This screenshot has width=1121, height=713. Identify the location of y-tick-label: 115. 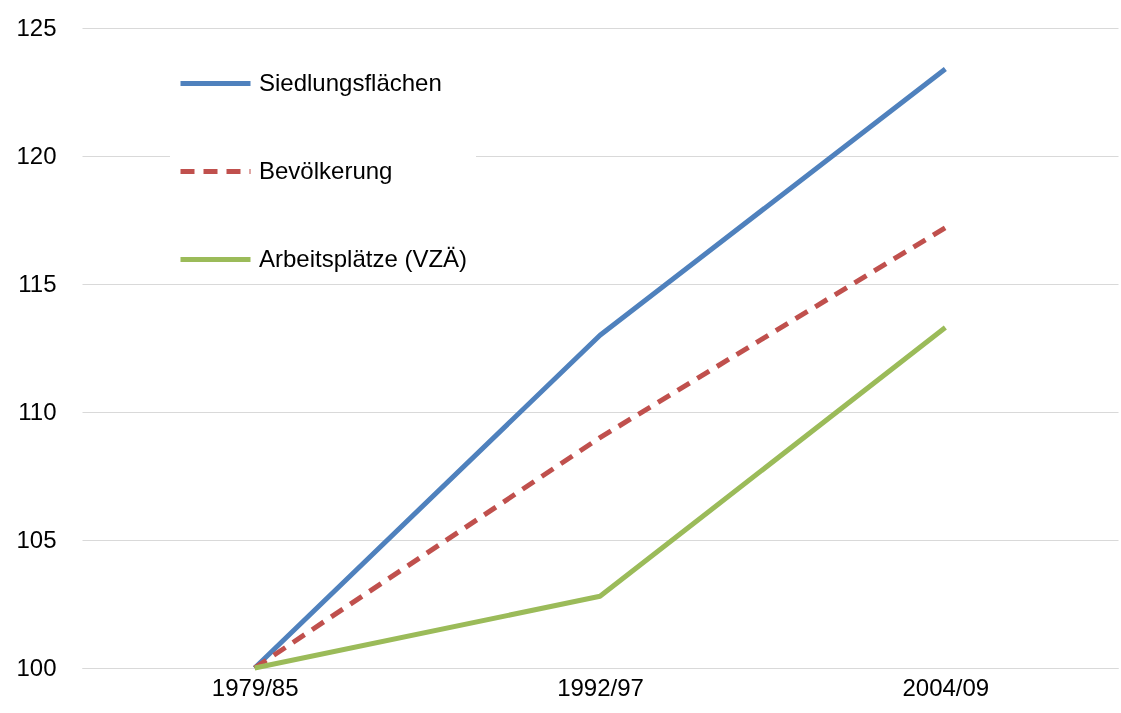
(37, 283).